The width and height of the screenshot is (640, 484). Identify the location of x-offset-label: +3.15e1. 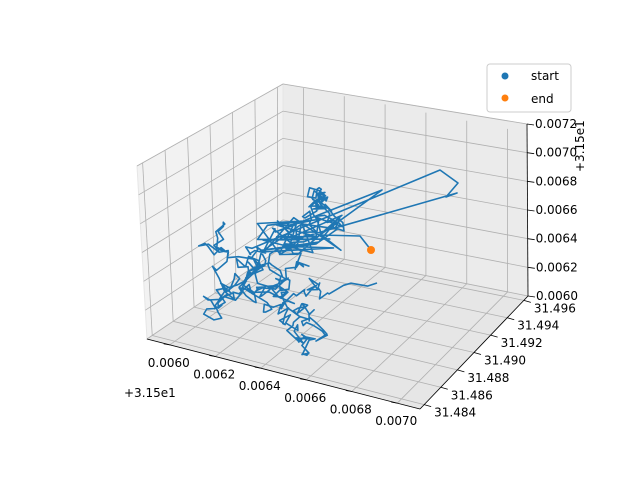
(150, 393).